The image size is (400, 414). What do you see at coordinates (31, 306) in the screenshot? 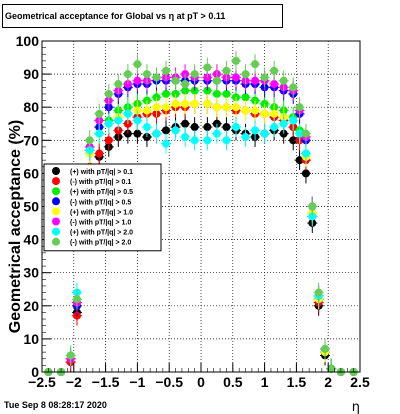
I see `y-tick-label: 20` at bounding box center [31, 306].